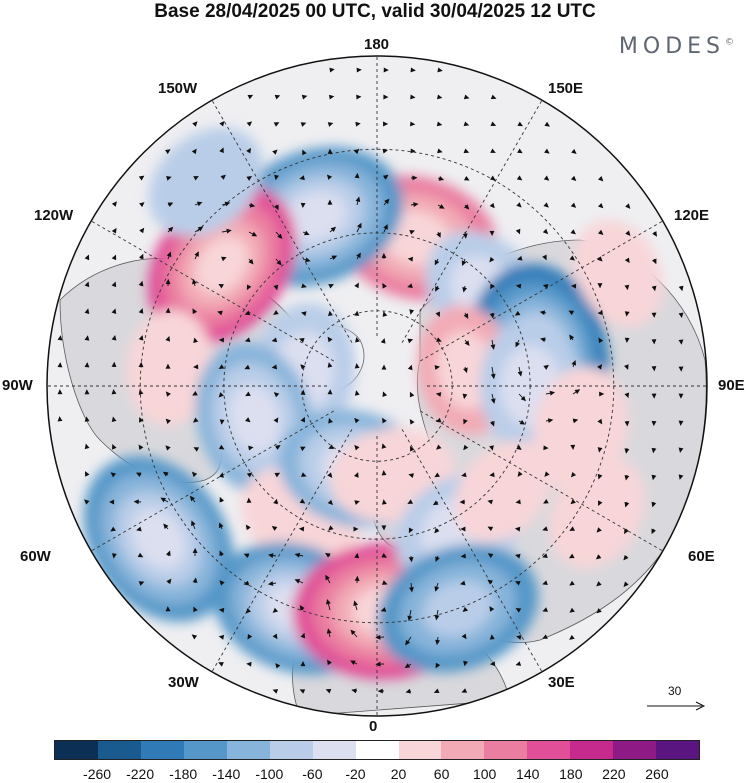 The width and height of the screenshot is (750, 783). I want to click on colorbar-tick-label: 140, so click(528, 774).